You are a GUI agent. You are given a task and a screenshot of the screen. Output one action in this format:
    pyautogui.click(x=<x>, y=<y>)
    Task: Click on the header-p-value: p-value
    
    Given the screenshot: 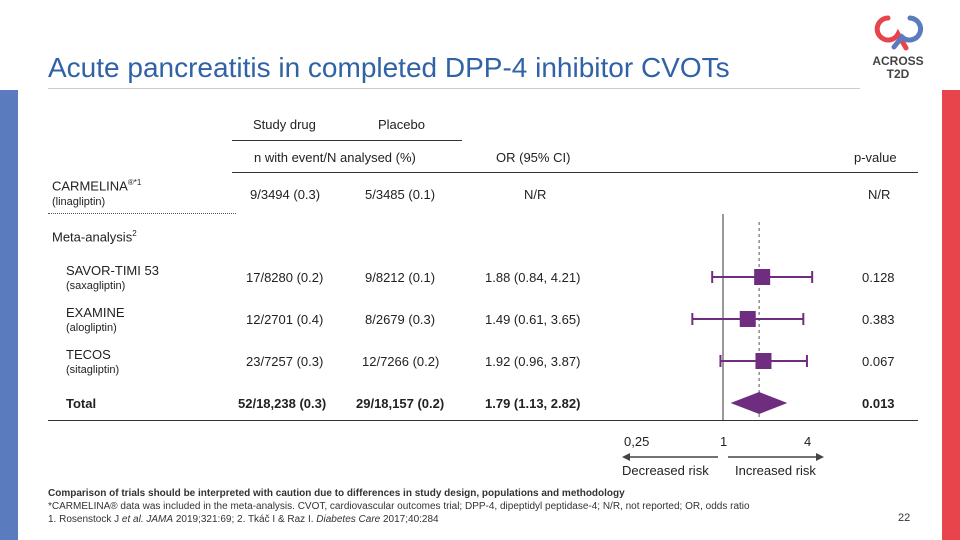 What is the action you would take?
    pyautogui.click(x=875, y=157)
    